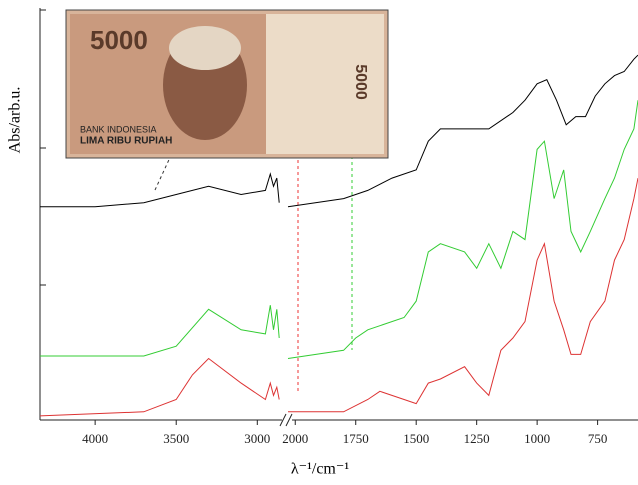  I want to click on x-tick-label: 1500, so click(416, 438).